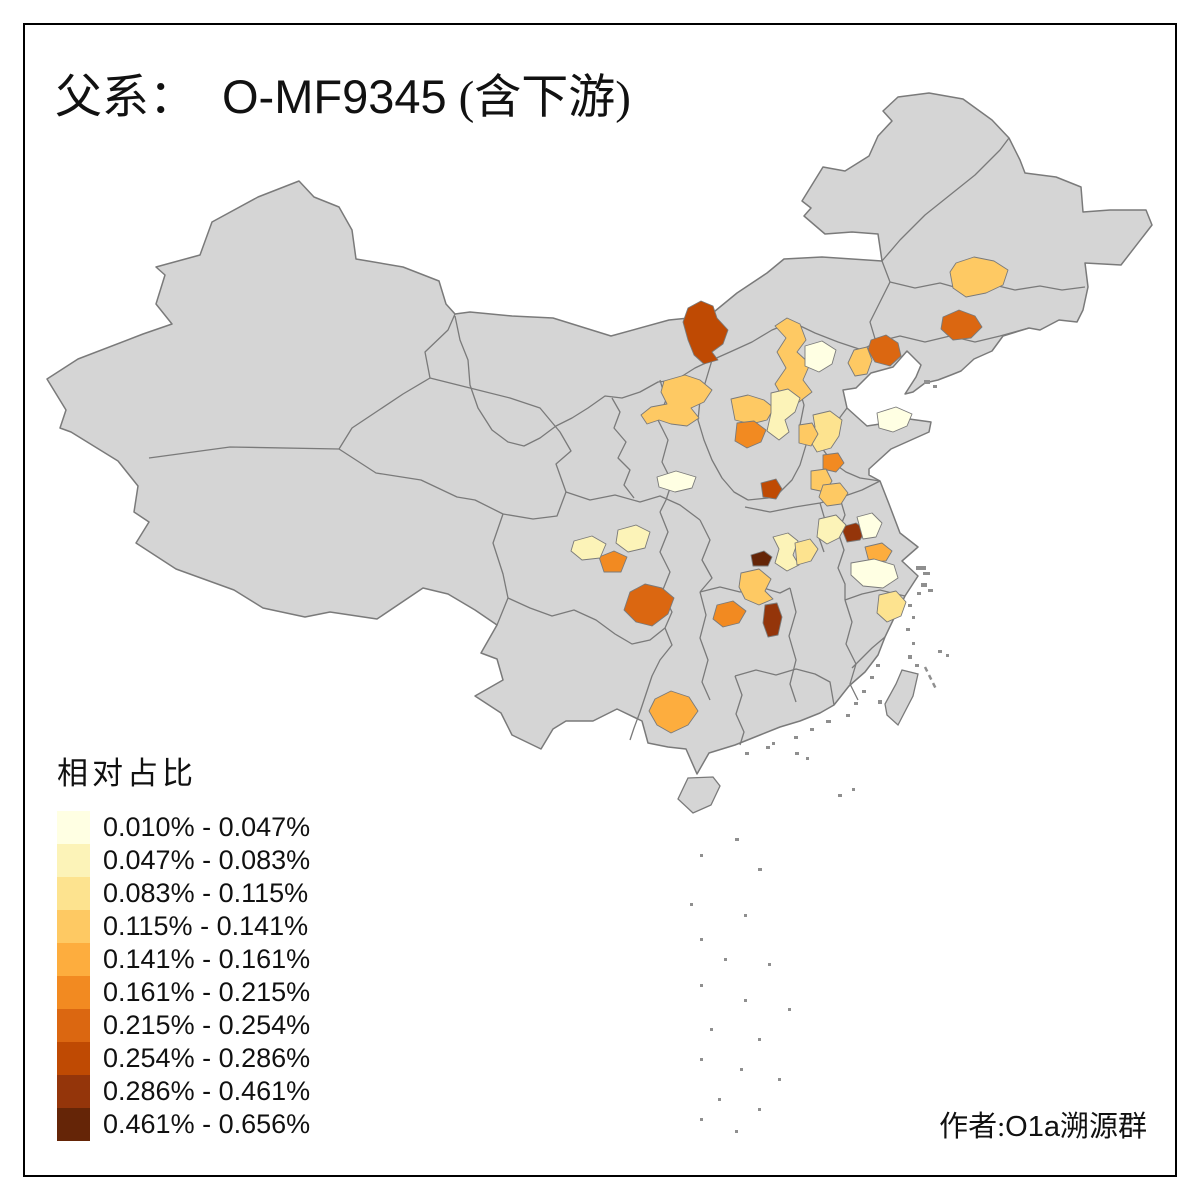 The width and height of the screenshot is (1200, 1200). I want to click on legend-row: 0.010% - 0.047%, so click(183, 827).